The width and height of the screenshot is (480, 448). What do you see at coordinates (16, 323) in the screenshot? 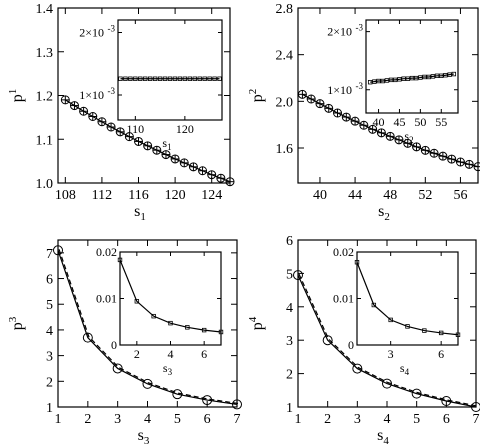
I see `y-axis-label: p3` at bounding box center [16, 323].